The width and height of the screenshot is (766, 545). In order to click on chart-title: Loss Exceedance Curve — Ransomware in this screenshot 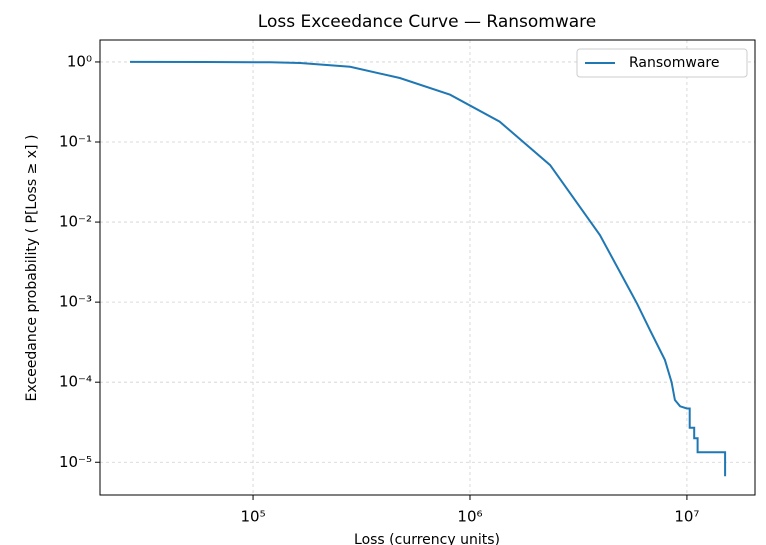, I will do `click(427, 22)`.